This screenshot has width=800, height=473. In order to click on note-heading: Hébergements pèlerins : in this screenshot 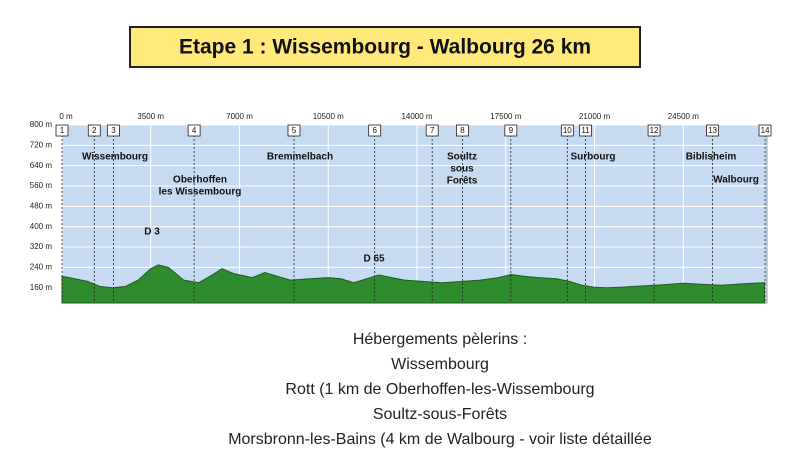, I will do `click(440, 339)`.